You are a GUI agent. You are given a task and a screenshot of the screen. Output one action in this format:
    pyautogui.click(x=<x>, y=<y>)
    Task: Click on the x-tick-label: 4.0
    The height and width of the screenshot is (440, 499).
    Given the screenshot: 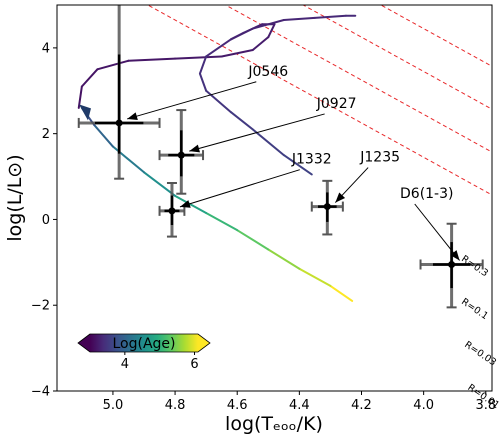 What is the action you would take?
    pyautogui.click(x=423, y=405)
    